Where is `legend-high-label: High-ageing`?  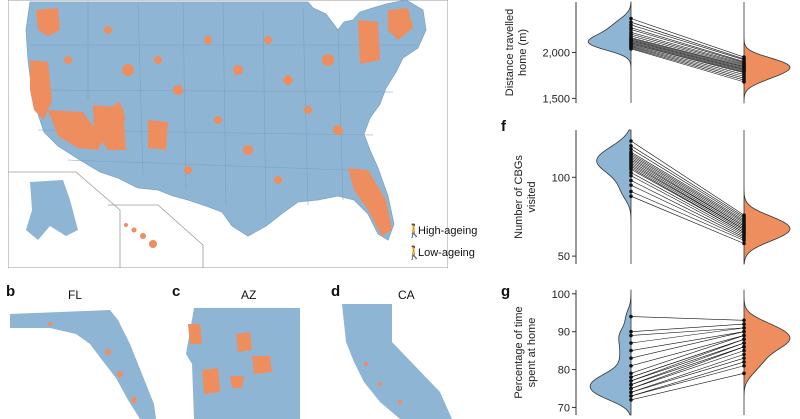 legend-high-label: High-ageing is located at coordinates (448, 231).